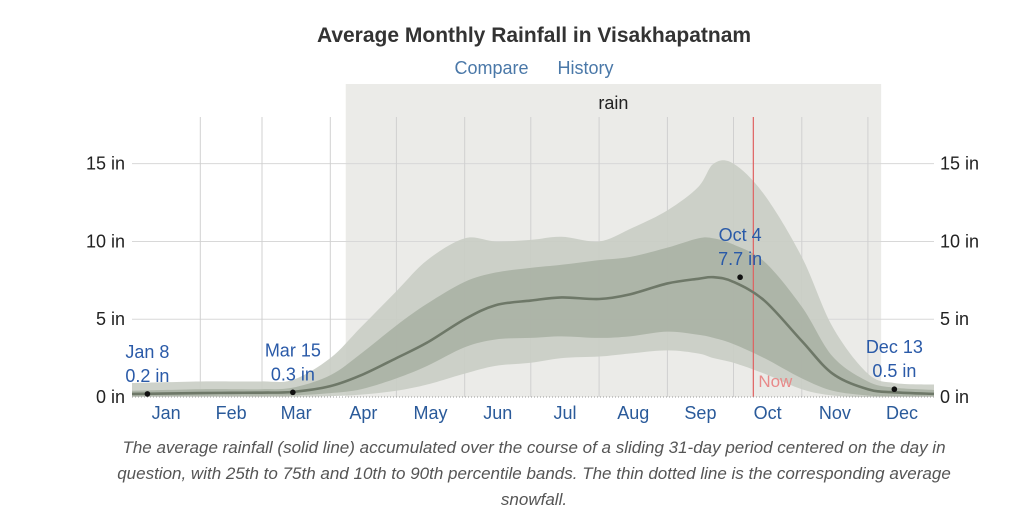 The width and height of the screenshot is (1012, 527). I want to click on history-link: History, so click(585, 68).